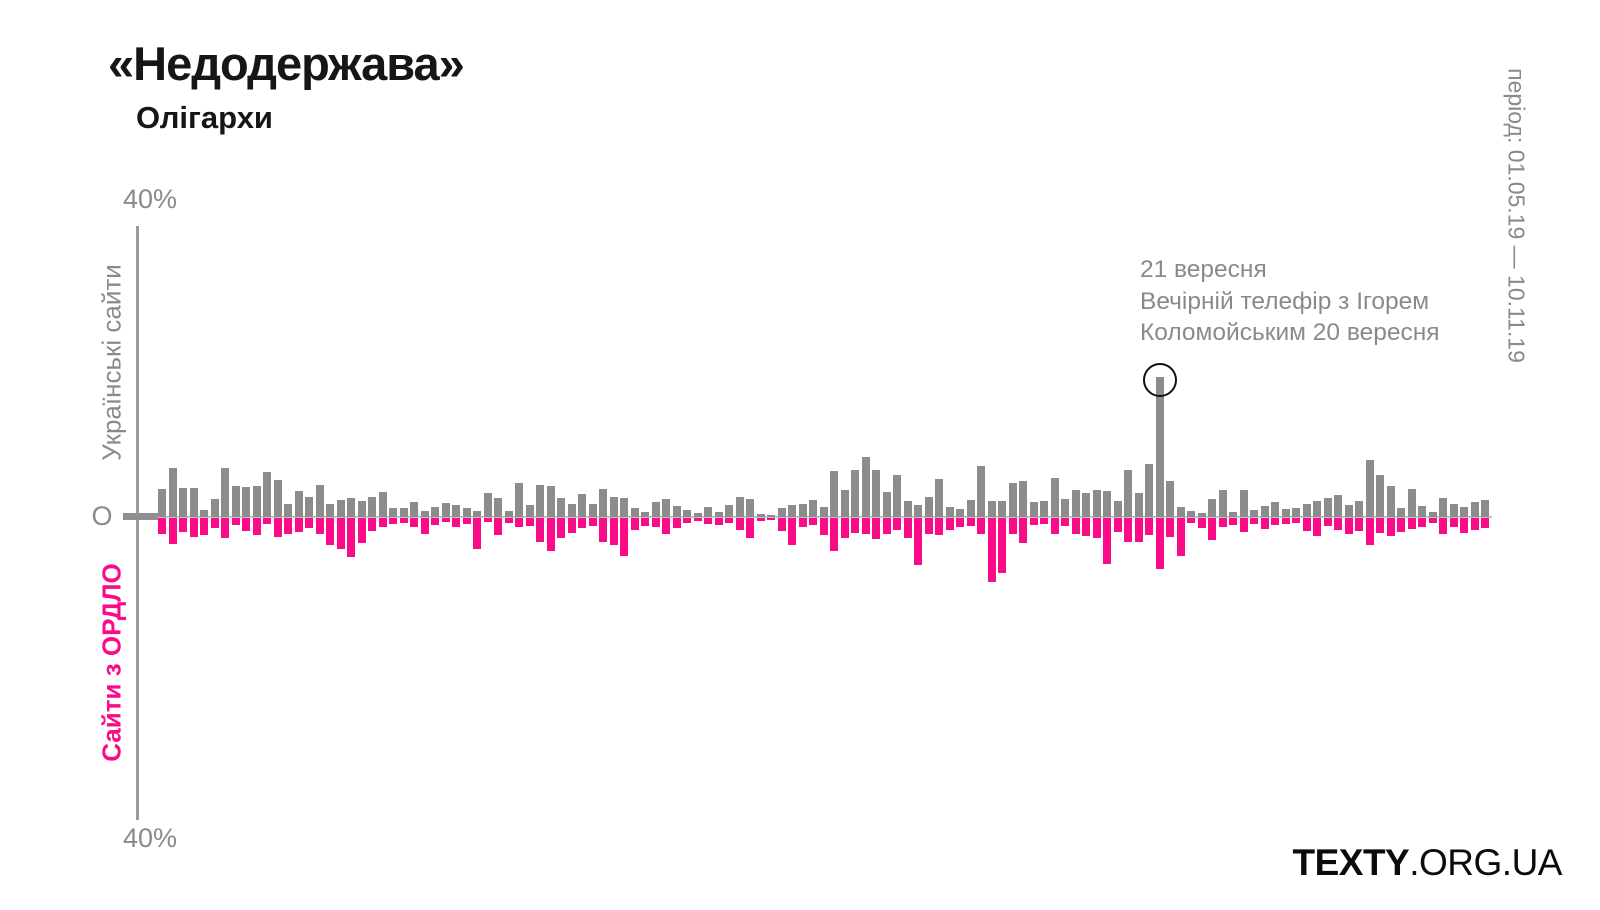 The height and width of the screenshot is (910, 1600). What do you see at coordinates (1485, 862) in the screenshot?
I see `texty-logo-rest: .ORG.UA` at bounding box center [1485, 862].